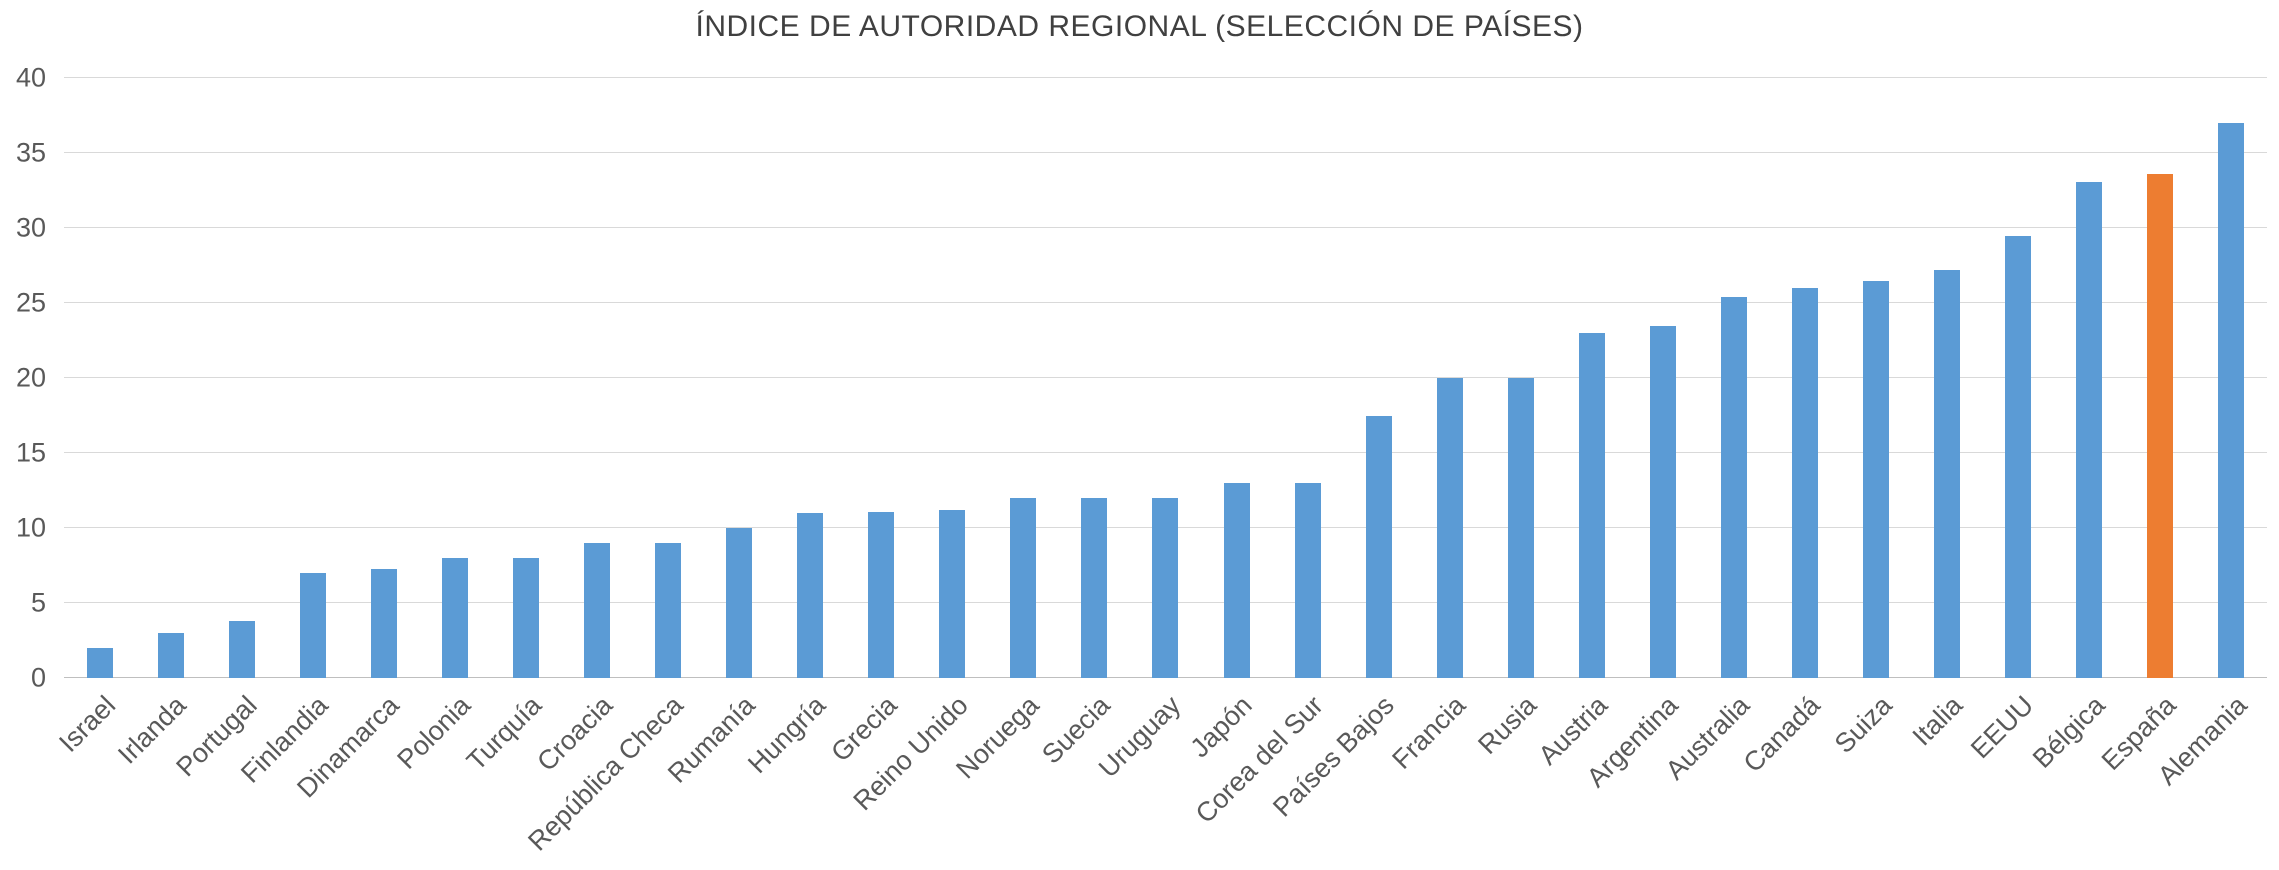 This screenshot has width=2279, height=870. What do you see at coordinates (383, 623) in the screenshot?
I see `bar-dinamarca` at bounding box center [383, 623].